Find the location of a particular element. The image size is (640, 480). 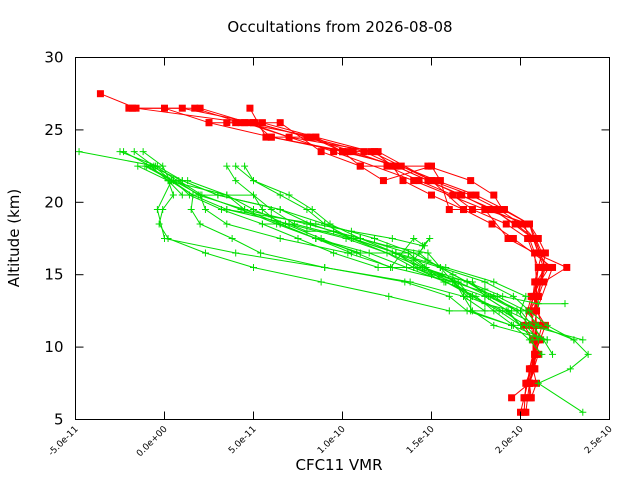

x-tick-label: 0.0e+00 is located at coordinates (152, 441).